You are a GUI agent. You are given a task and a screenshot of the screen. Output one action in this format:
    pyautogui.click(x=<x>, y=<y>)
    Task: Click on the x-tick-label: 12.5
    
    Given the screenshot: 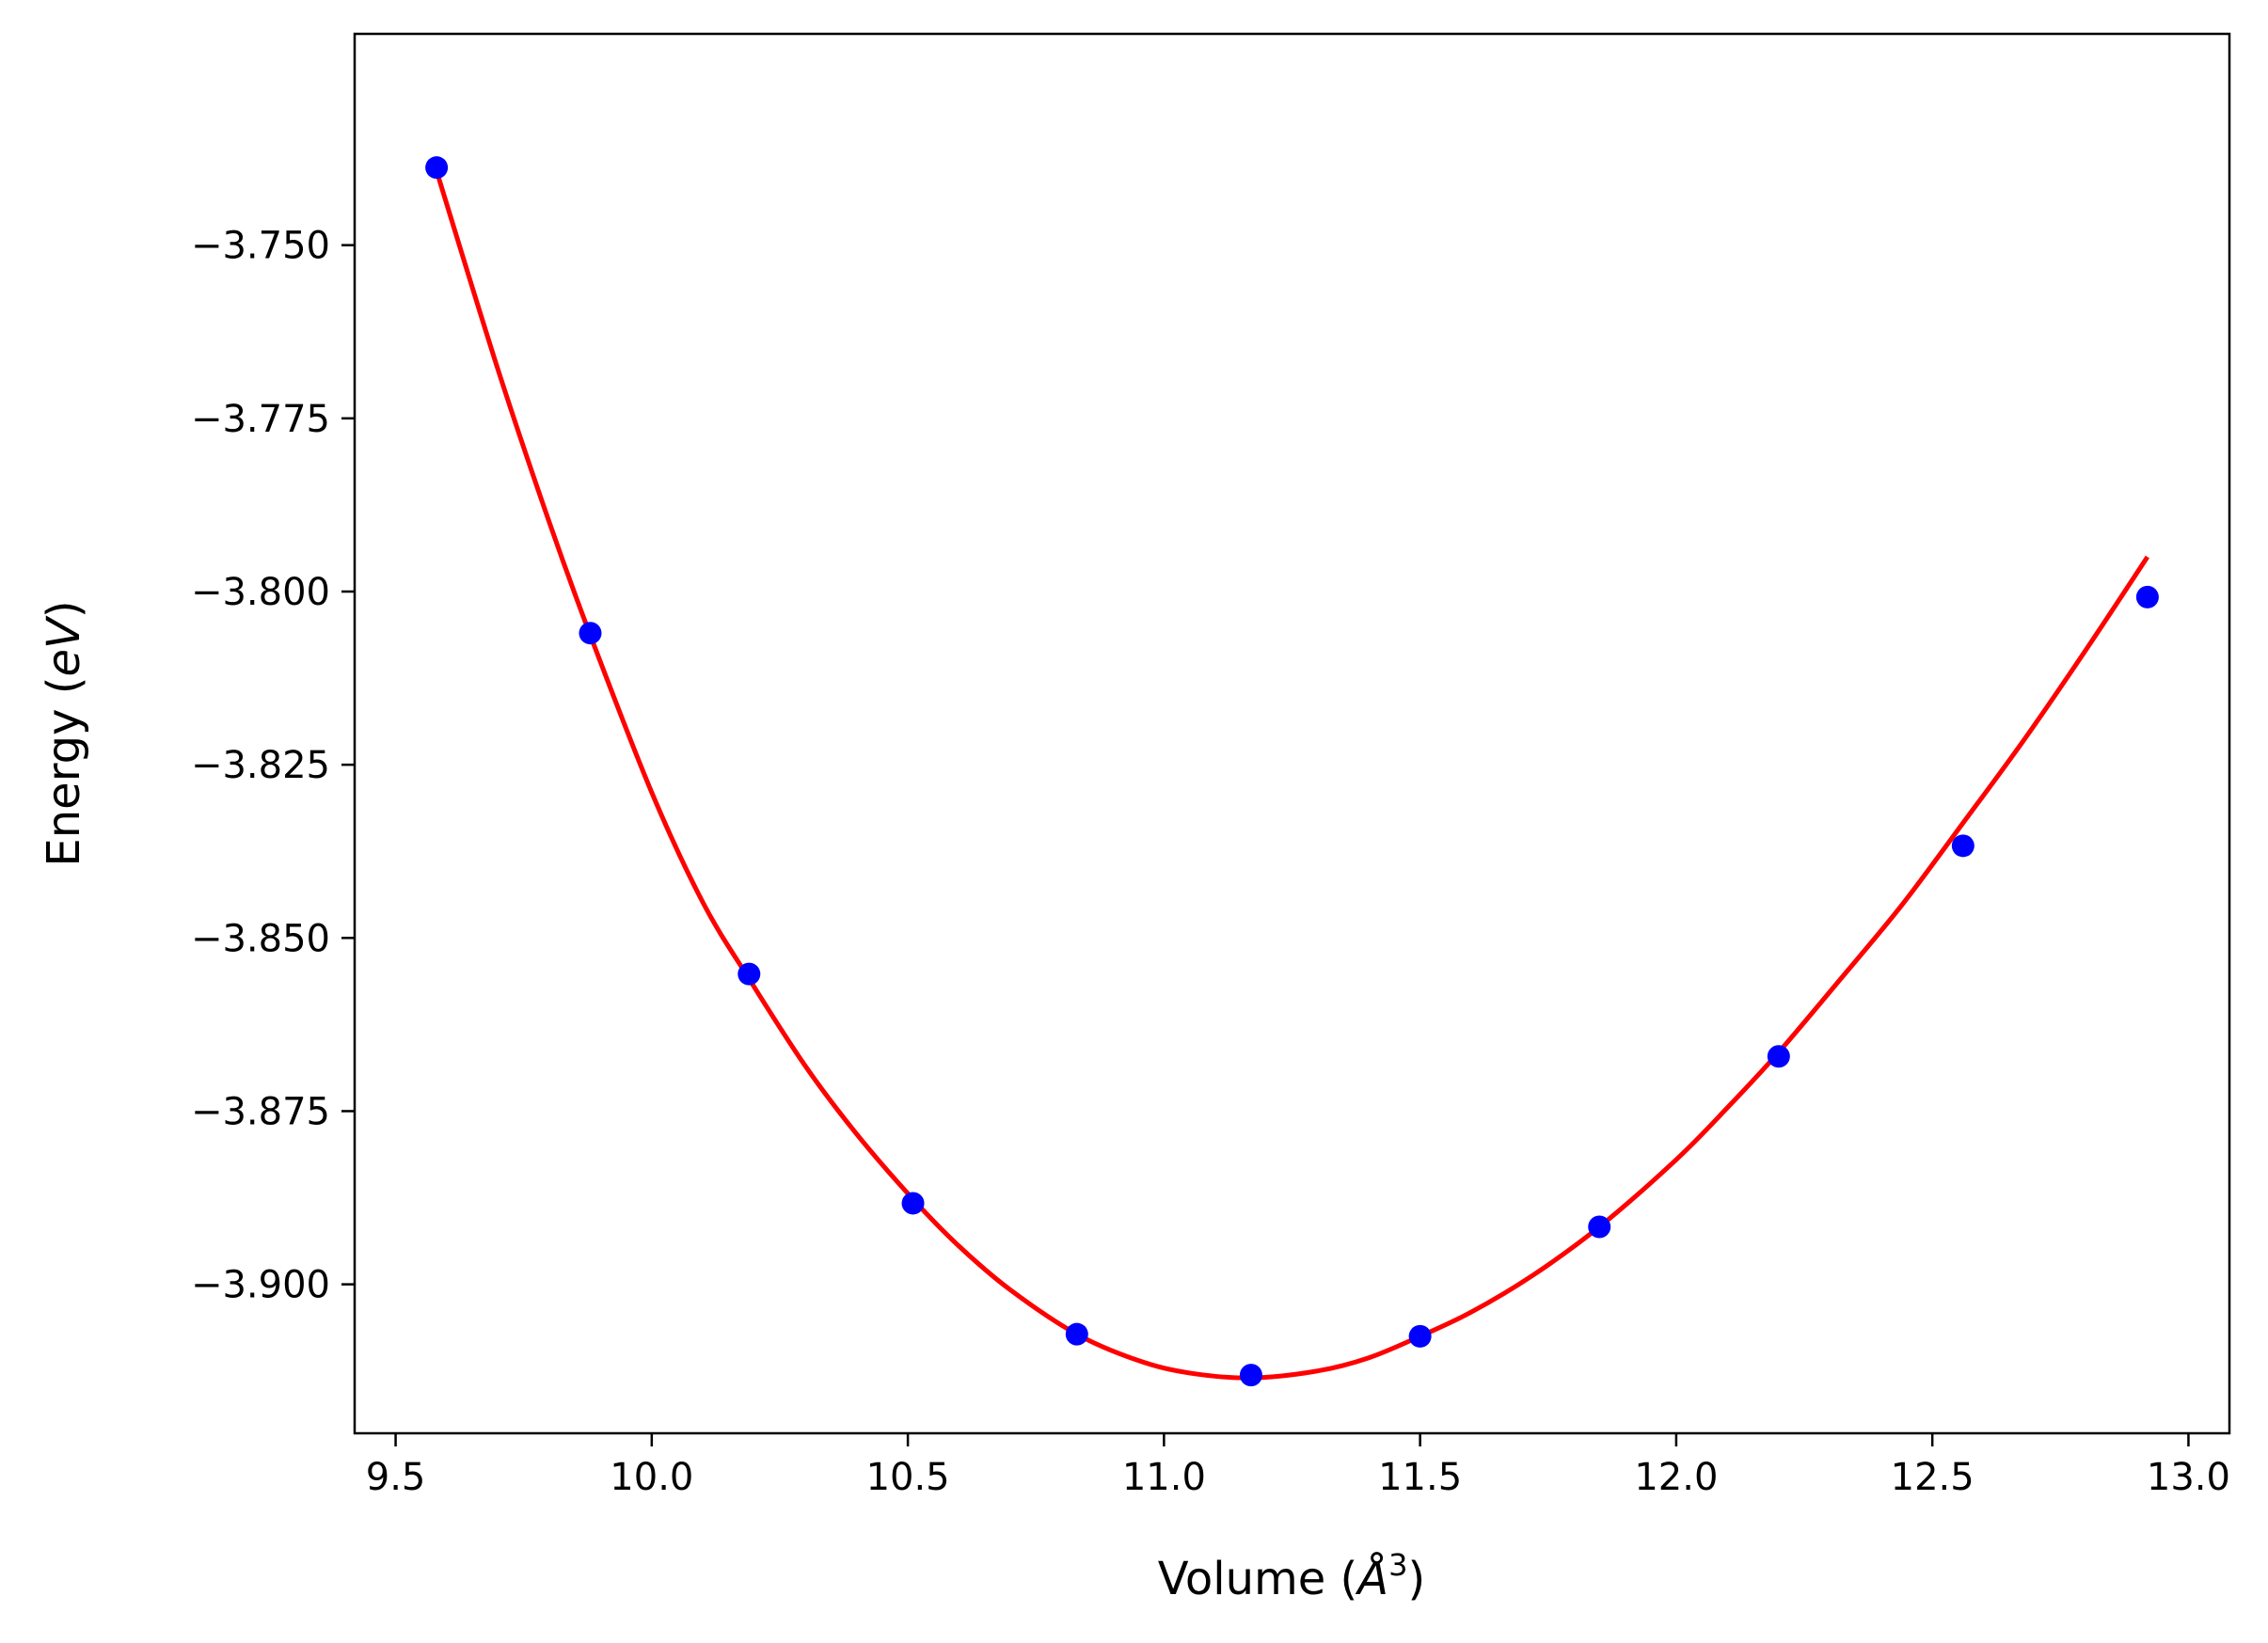 What is the action you would take?
    pyautogui.click(x=1933, y=1477)
    